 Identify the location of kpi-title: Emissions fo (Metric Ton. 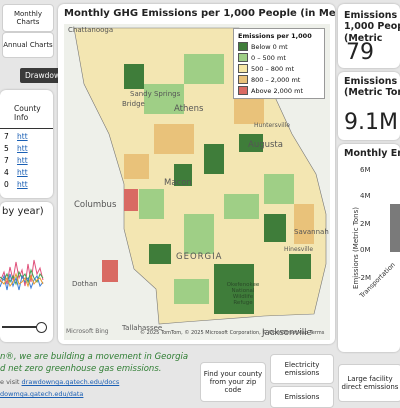
(372, 87).